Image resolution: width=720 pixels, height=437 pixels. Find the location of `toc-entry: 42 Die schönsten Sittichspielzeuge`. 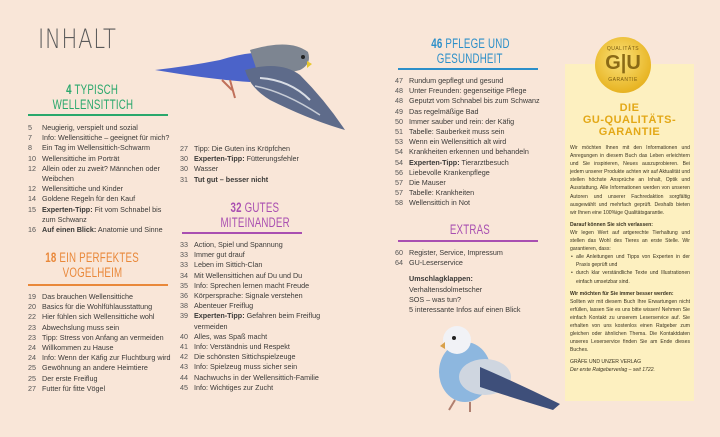

toc-entry: 42 Die schönsten Sittichspielzeuge is located at coordinates (265, 357).